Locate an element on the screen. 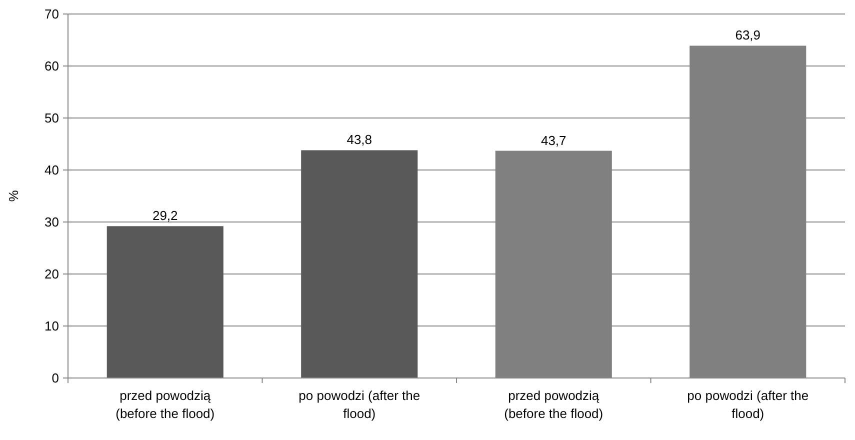 Image resolution: width=855 pixels, height=440 pixels. data-label: 29,2 is located at coordinates (165, 216).